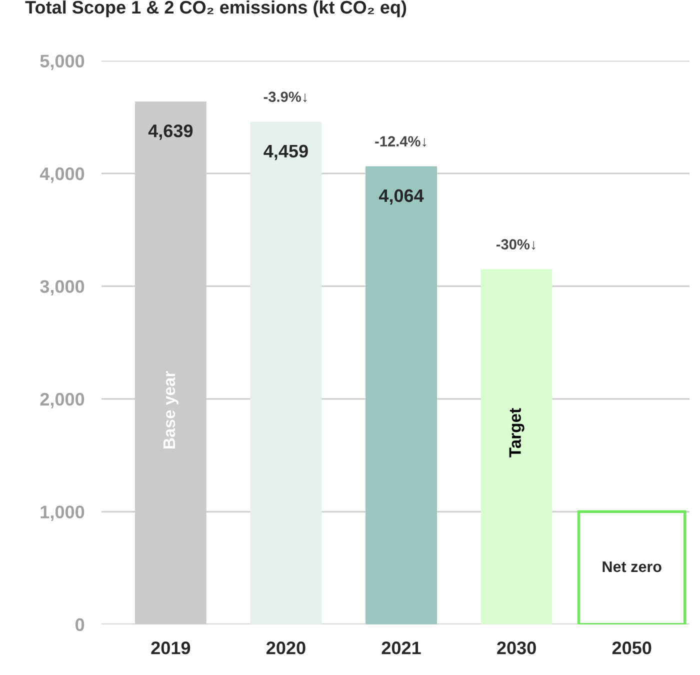  I want to click on y-tick-label: 3,000, so click(62, 288).